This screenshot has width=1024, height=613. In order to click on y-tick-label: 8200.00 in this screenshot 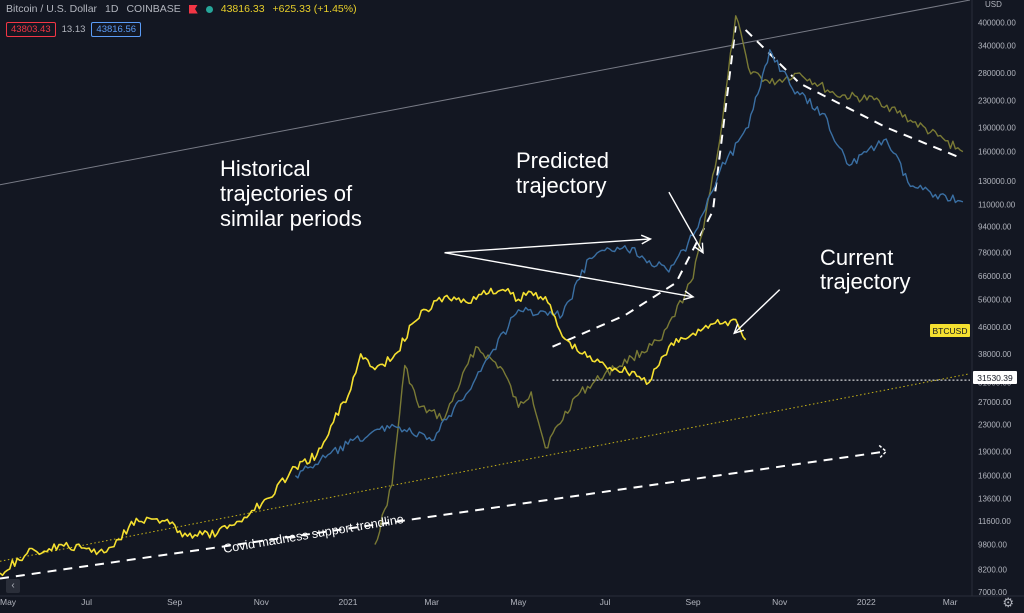, I will do `click(992, 570)`.